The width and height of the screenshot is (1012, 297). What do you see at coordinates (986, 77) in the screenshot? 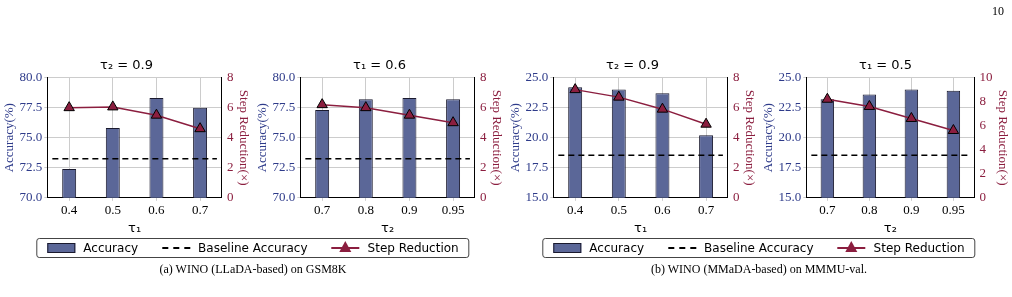
I see `y2-tick-label: 10` at bounding box center [986, 77].